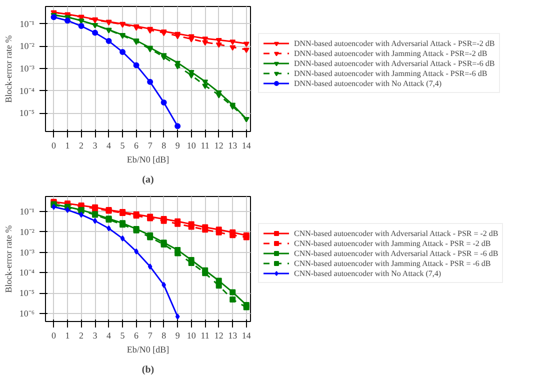 This screenshot has width=550, height=383. I want to click on legend-label: DNN-based autoencoder with Jamming Attack - PSR=-6 dB, so click(391, 73).